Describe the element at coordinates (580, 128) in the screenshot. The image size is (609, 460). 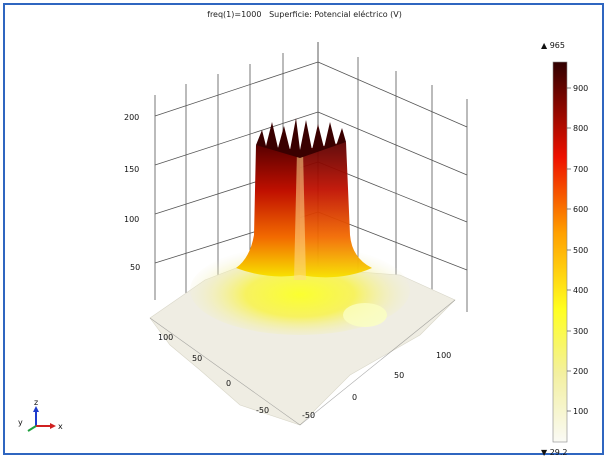
I see `colorbar-tick-800: 800` at that location.